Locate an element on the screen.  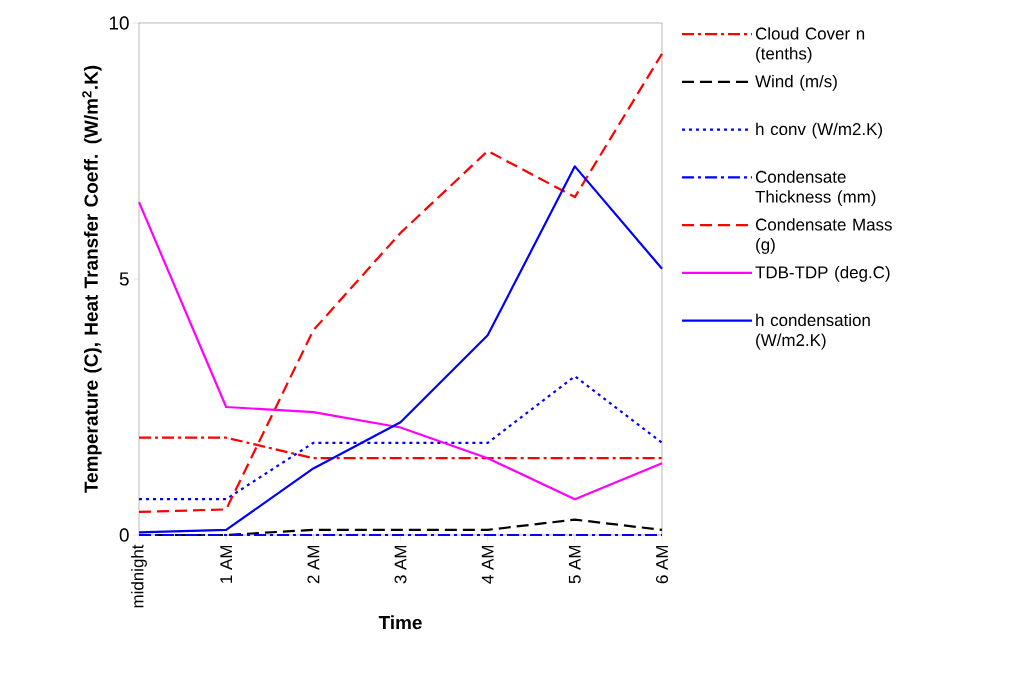
x-tick-label: 1 AM is located at coordinates (226, 564).